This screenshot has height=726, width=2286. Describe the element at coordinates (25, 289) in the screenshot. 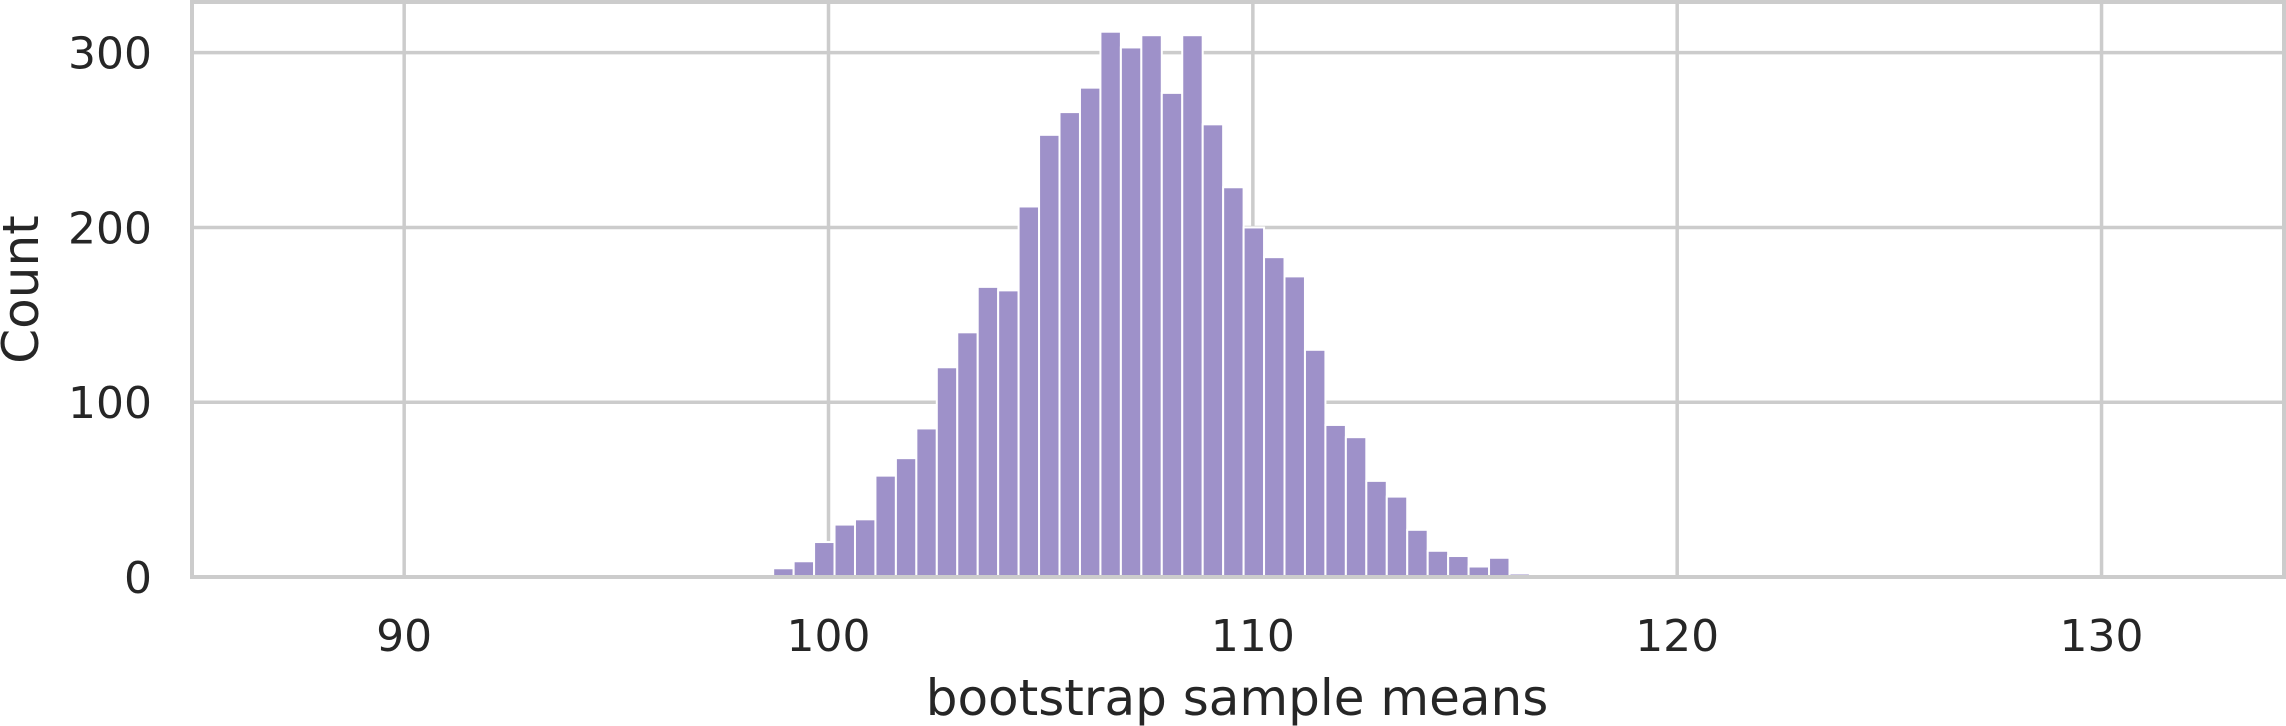

I see `y-axis-label: Count` at that location.